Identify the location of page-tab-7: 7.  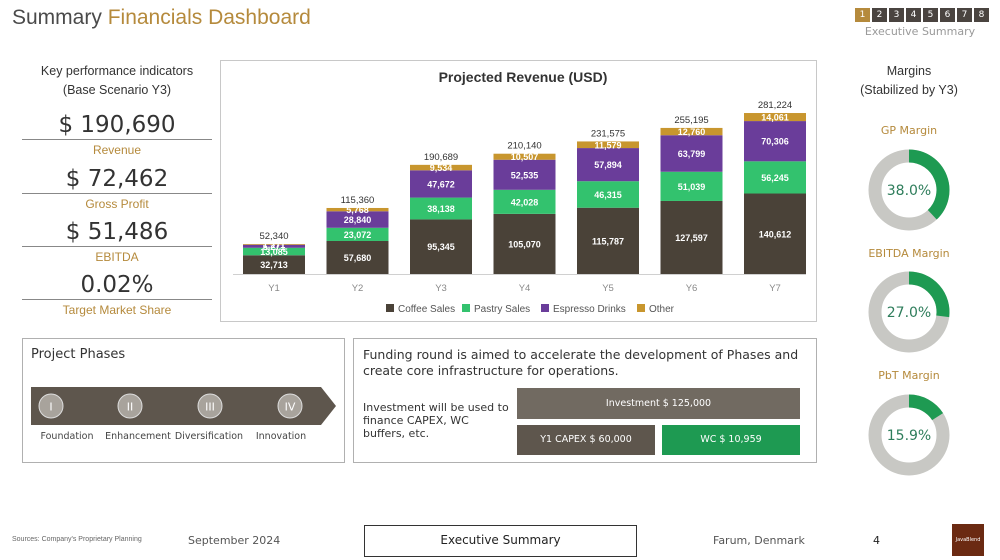
(964, 15).